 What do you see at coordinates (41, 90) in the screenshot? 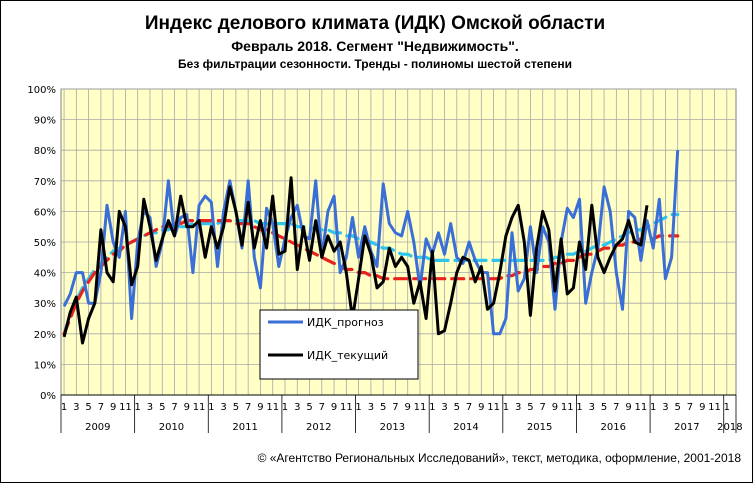
I see `y-tick-label: 100%` at bounding box center [41, 90].